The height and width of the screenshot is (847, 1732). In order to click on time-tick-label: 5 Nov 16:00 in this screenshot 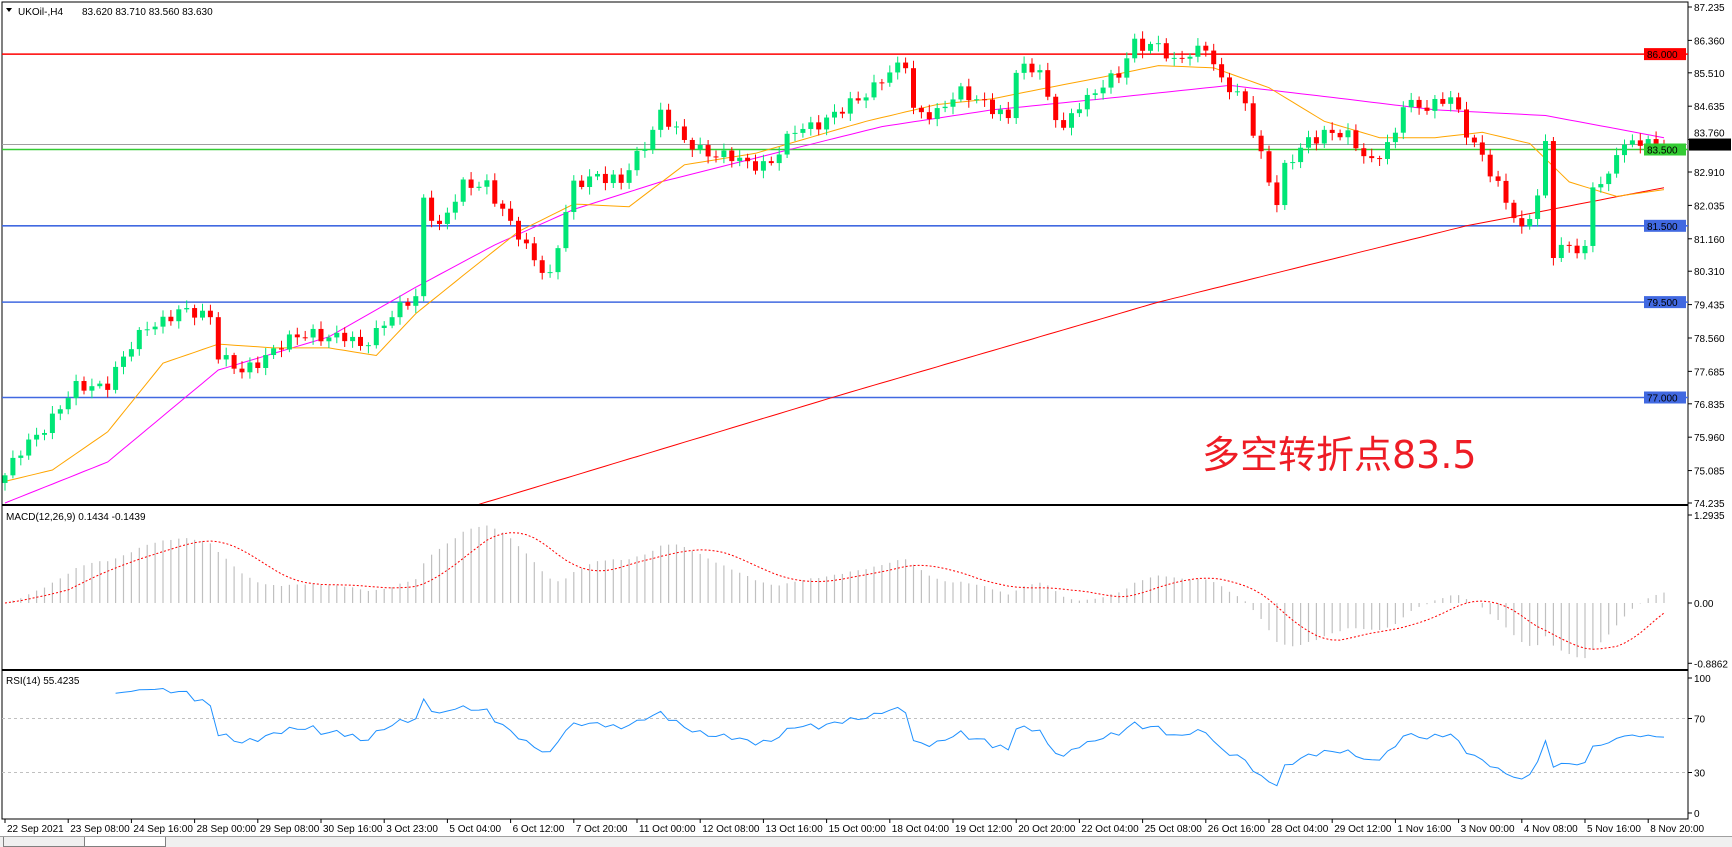, I will do `click(1614, 829)`.